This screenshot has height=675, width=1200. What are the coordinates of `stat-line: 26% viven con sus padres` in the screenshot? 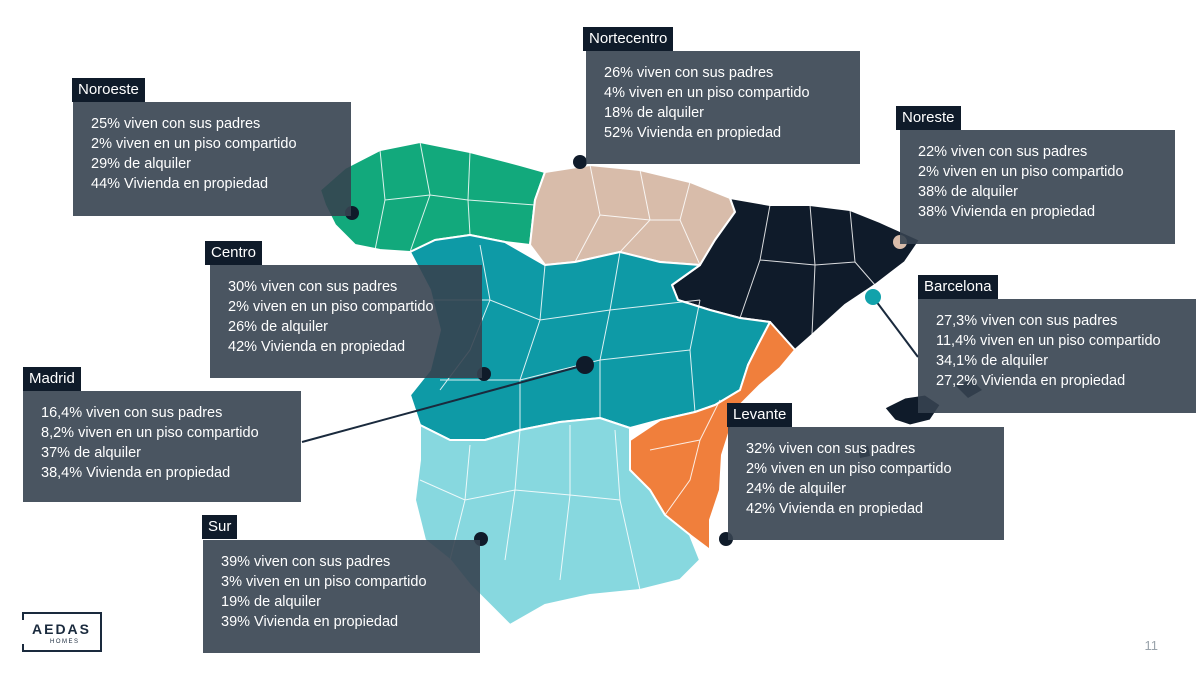 It's located at (689, 73).